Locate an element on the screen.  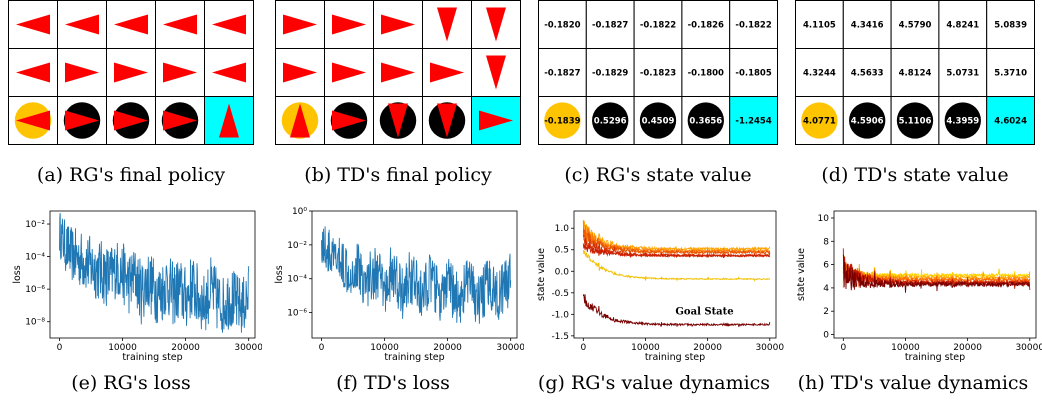
y-tick-label: 8 is located at coordinates (826, 242).